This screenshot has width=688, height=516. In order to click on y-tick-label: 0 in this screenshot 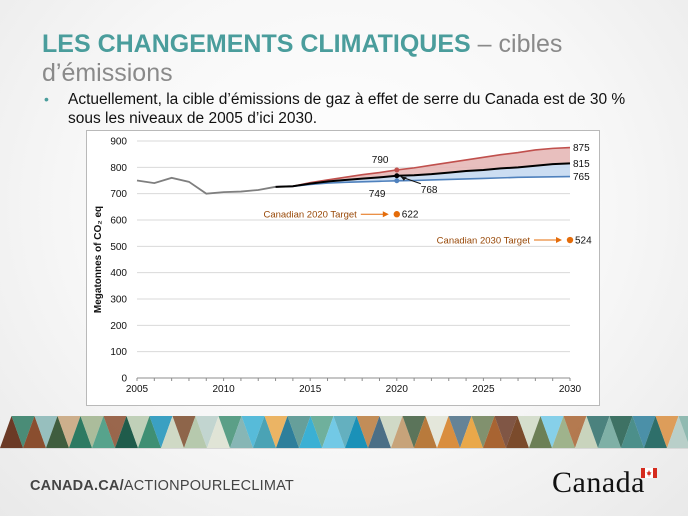, I will do `click(124, 379)`.